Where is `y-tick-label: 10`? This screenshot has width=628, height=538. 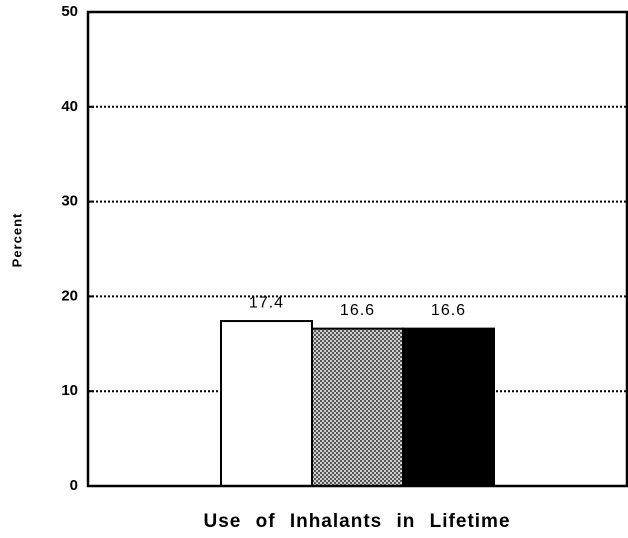
y-tick-label: 10 is located at coordinates (69, 390).